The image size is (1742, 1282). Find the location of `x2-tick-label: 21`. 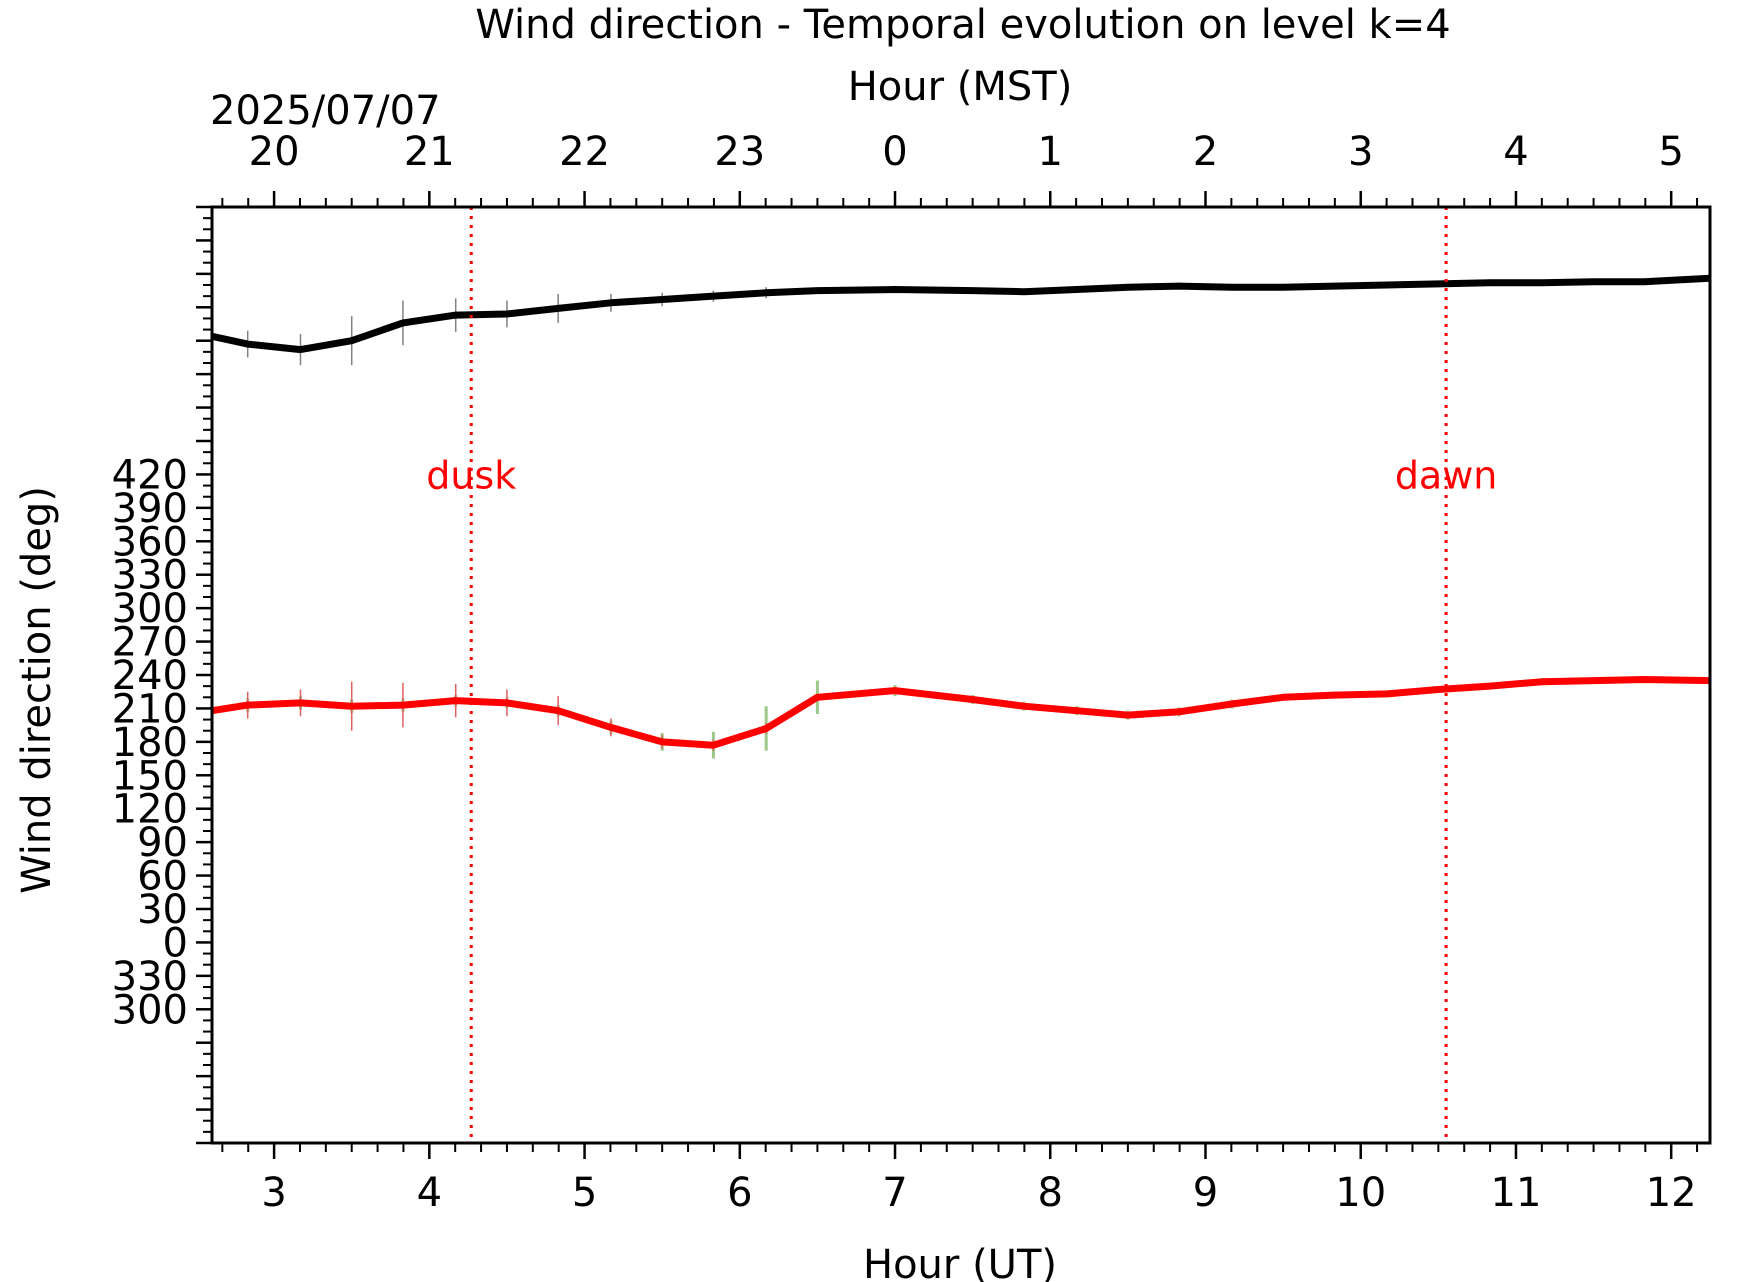

x2-tick-label: 21 is located at coordinates (429, 152).